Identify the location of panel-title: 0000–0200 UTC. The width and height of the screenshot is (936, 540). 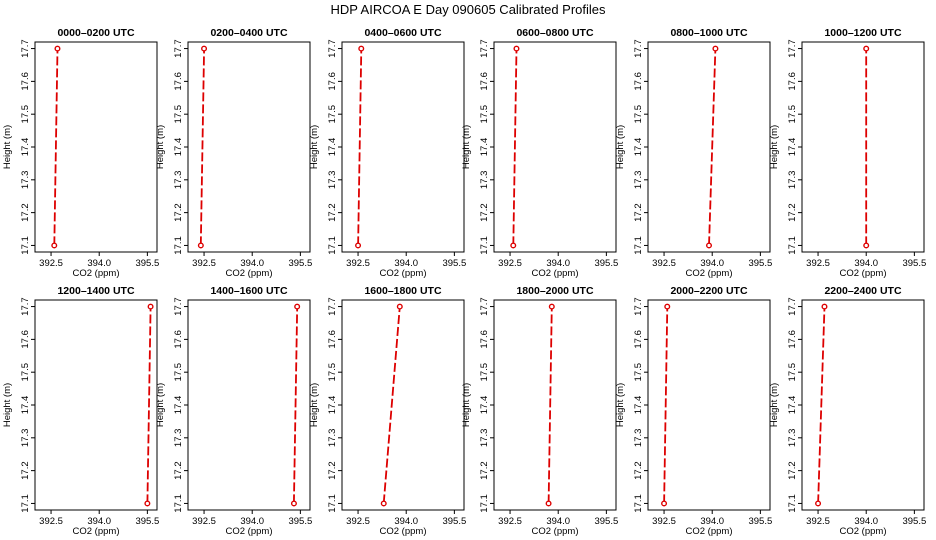
(95, 33).